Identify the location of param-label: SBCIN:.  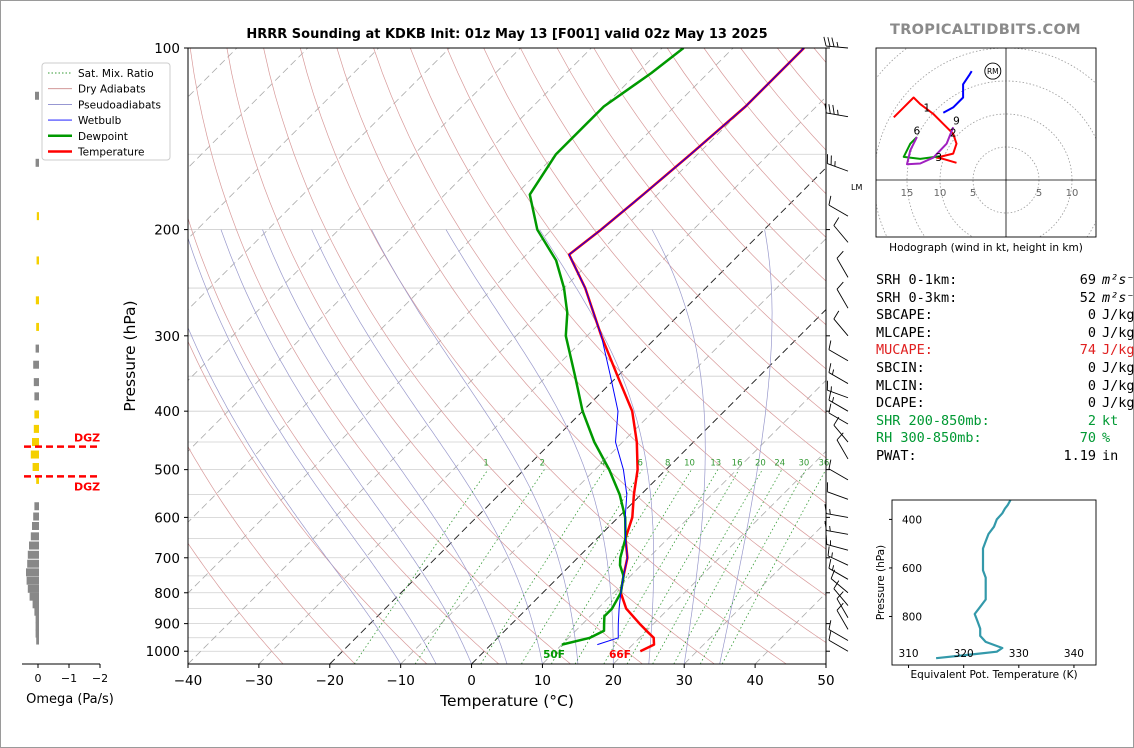
(900, 367).